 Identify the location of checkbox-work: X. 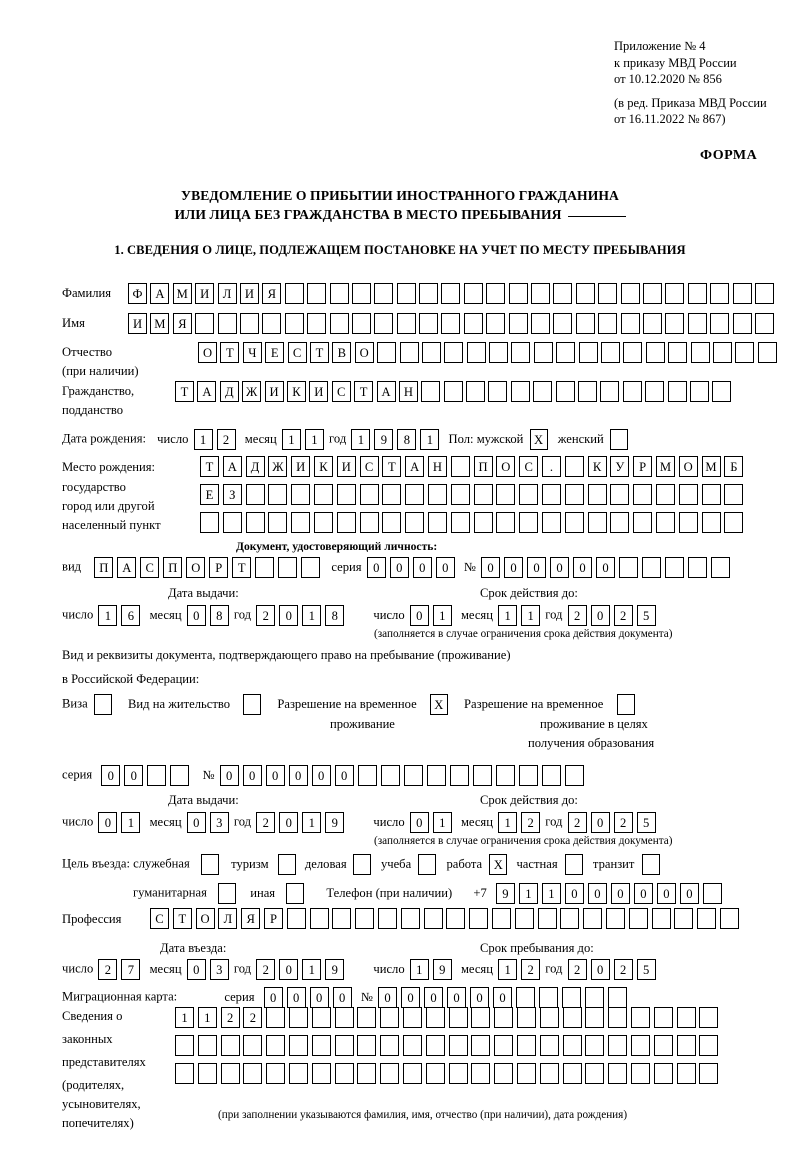
(498, 864).